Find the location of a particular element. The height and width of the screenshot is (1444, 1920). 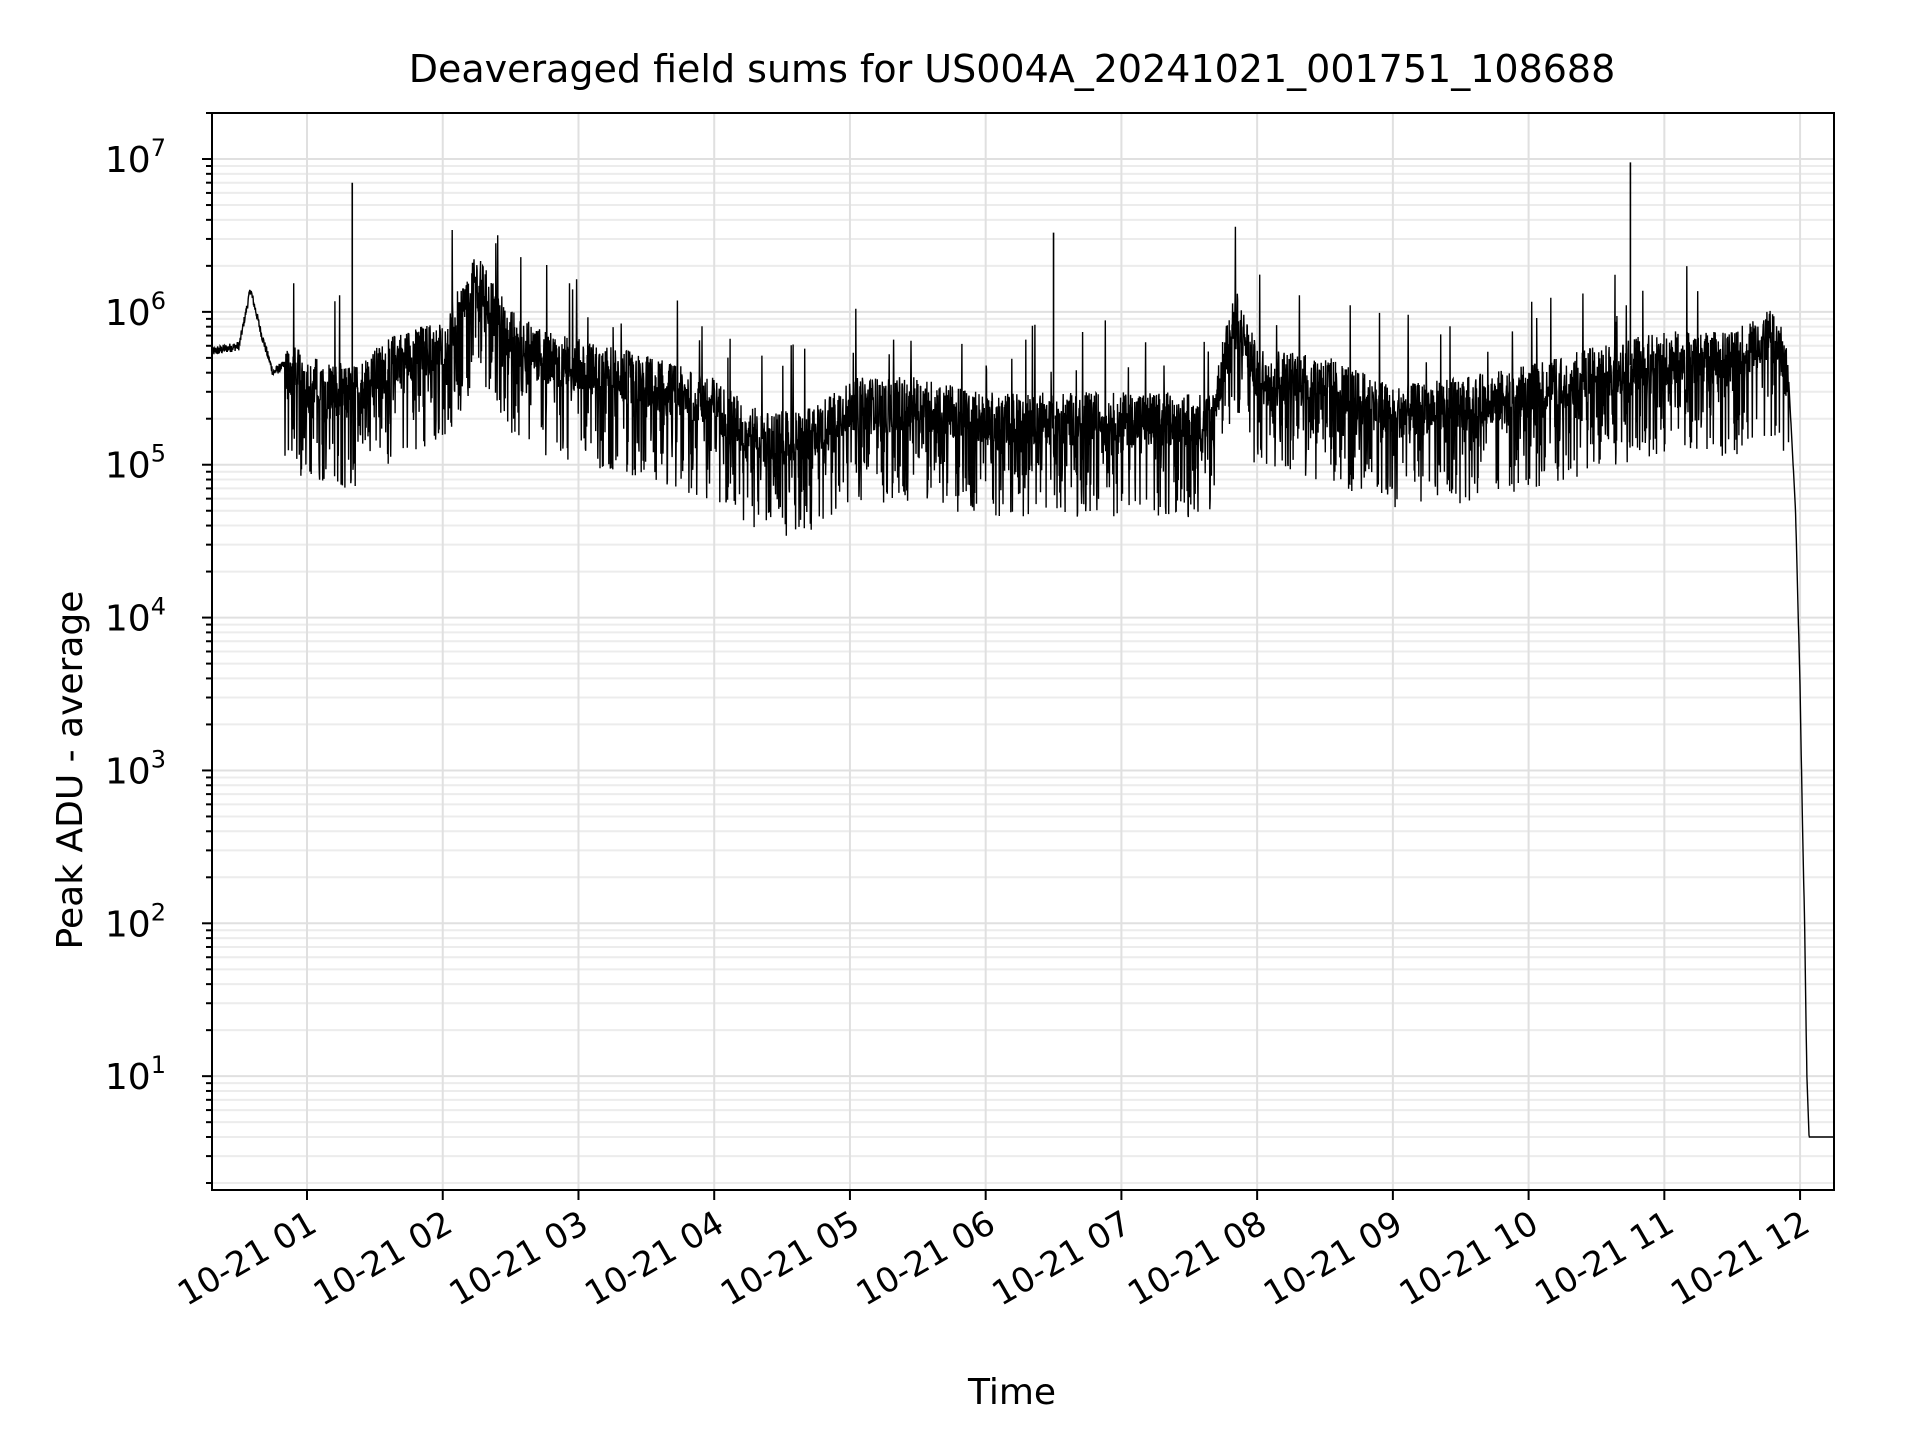

x-tick-label: 10-21 01 is located at coordinates (247, 1258).